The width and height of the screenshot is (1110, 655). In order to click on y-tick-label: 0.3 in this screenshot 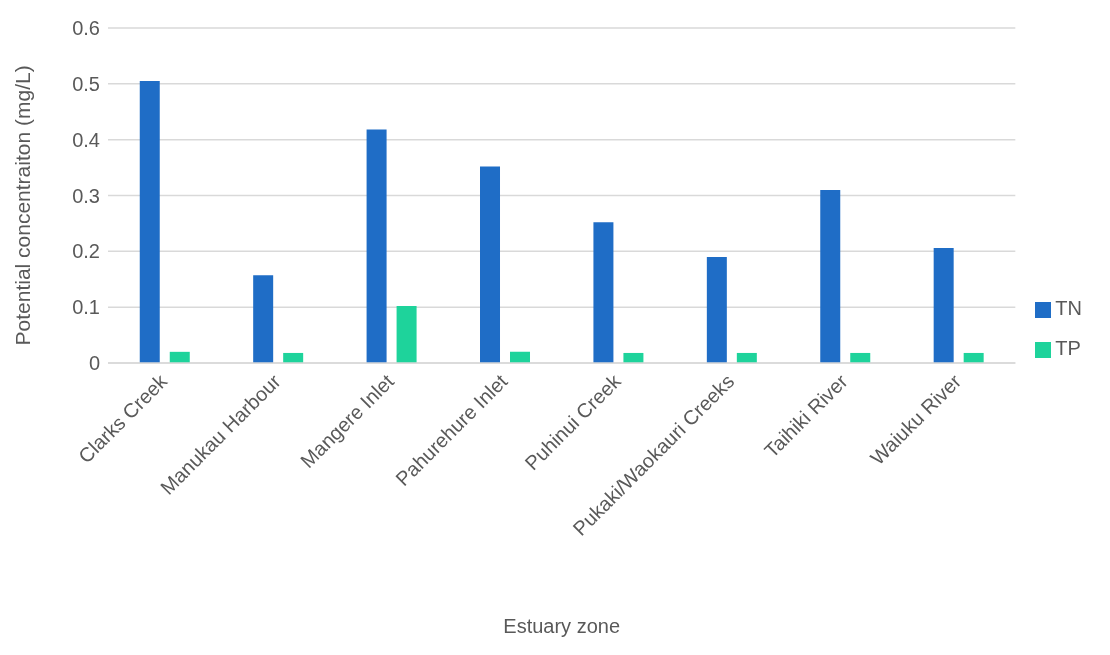, I will do `click(86, 195)`.